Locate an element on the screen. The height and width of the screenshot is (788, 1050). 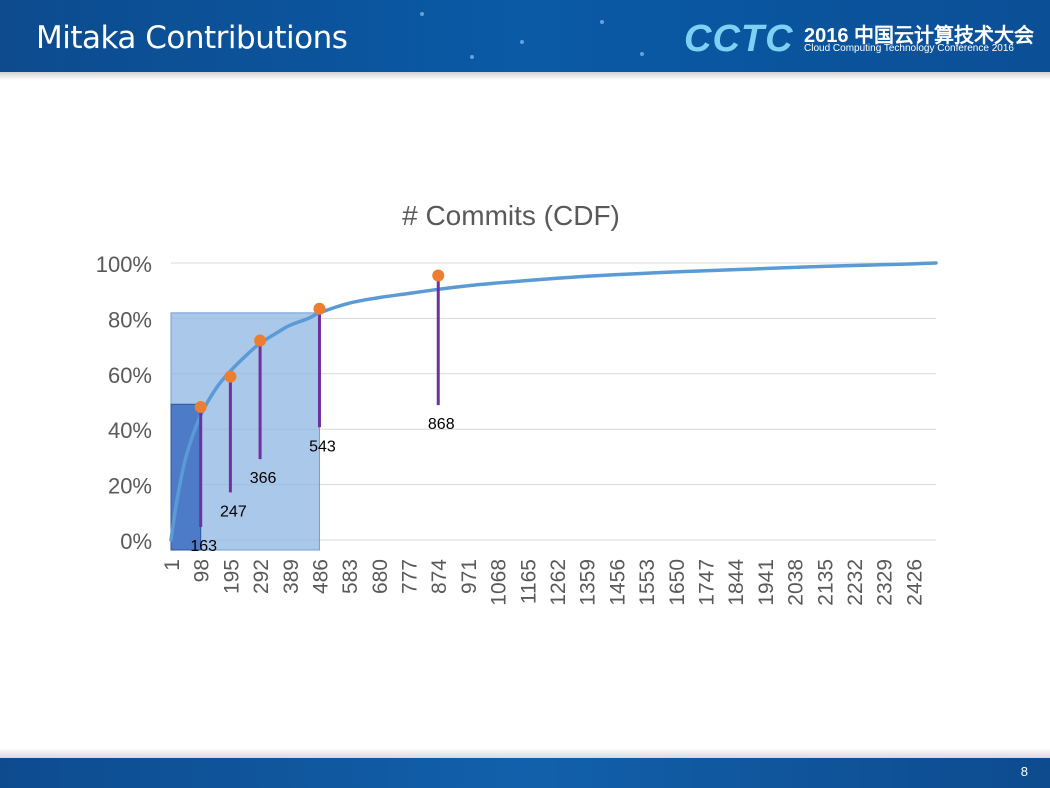
x-tick-label: 680 is located at coordinates (380, 576).